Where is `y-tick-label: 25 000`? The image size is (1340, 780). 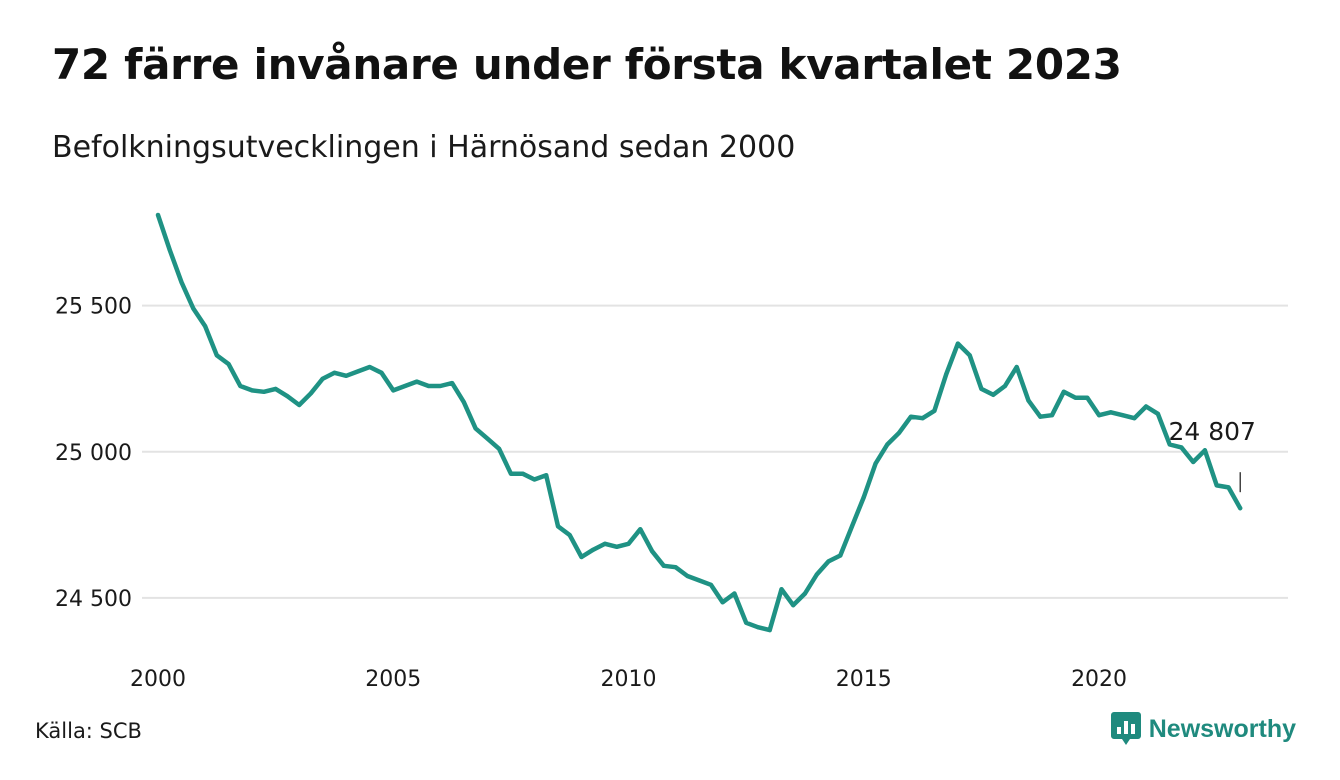
y-tick-label: 25 000 is located at coordinates (93, 453).